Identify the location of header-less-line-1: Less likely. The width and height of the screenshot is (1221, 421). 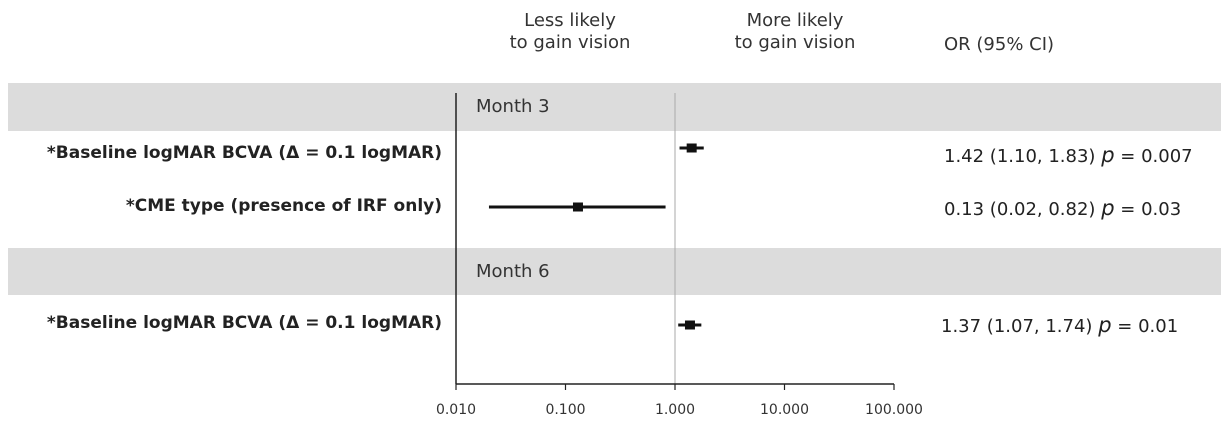
(570, 20).